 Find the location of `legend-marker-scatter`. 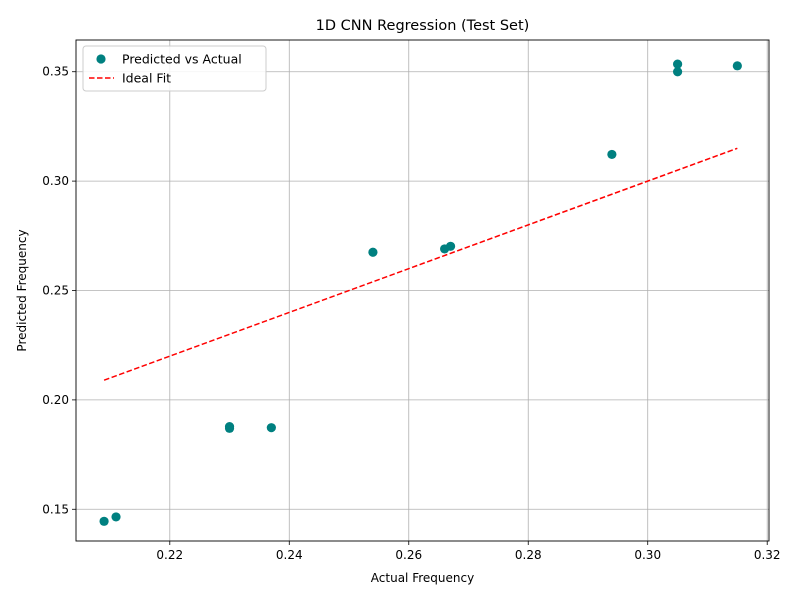

legend-marker-scatter is located at coordinates (101, 59).